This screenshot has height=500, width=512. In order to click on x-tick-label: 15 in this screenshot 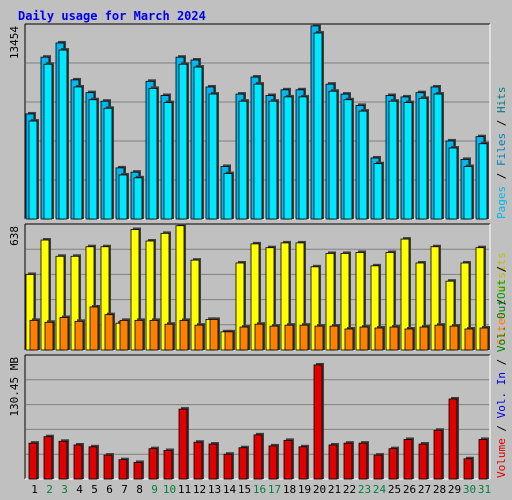, I will do `click(244, 489)`.